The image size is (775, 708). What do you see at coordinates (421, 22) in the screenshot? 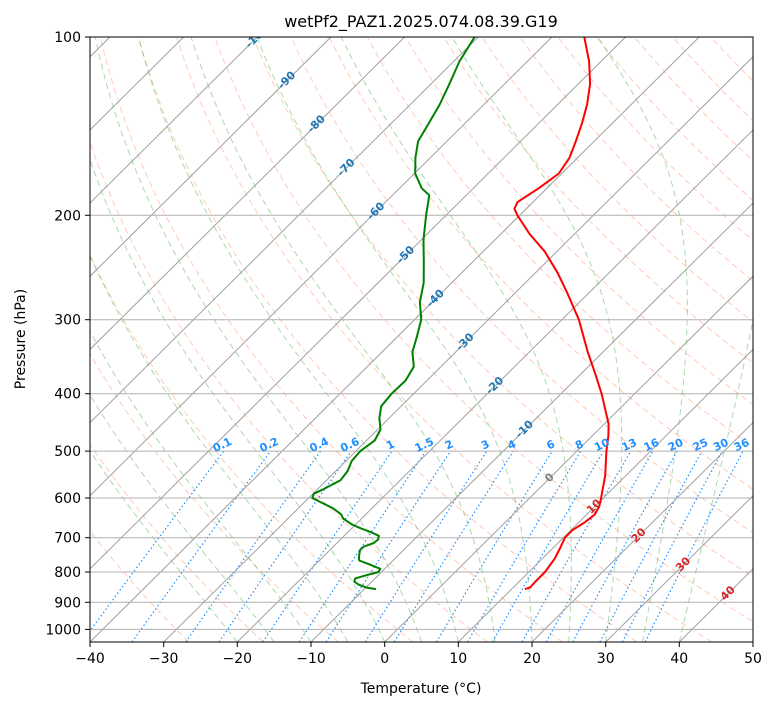
I see `chart-title: wetPf2_PAZ1.2025.074.08.39.G19` at bounding box center [421, 22].